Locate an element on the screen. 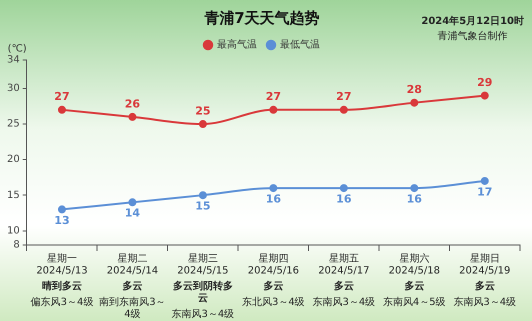  data-label: 25 is located at coordinates (203, 111).